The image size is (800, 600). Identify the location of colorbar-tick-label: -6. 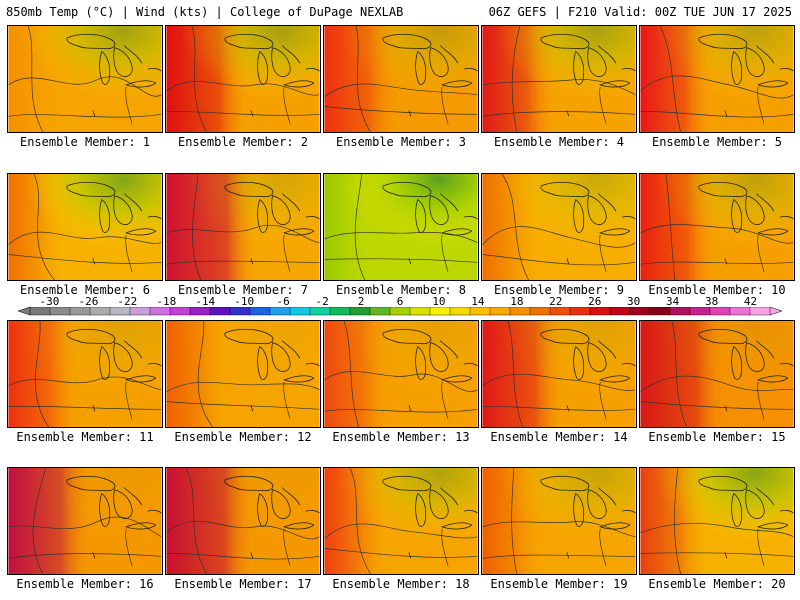
(283, 301).